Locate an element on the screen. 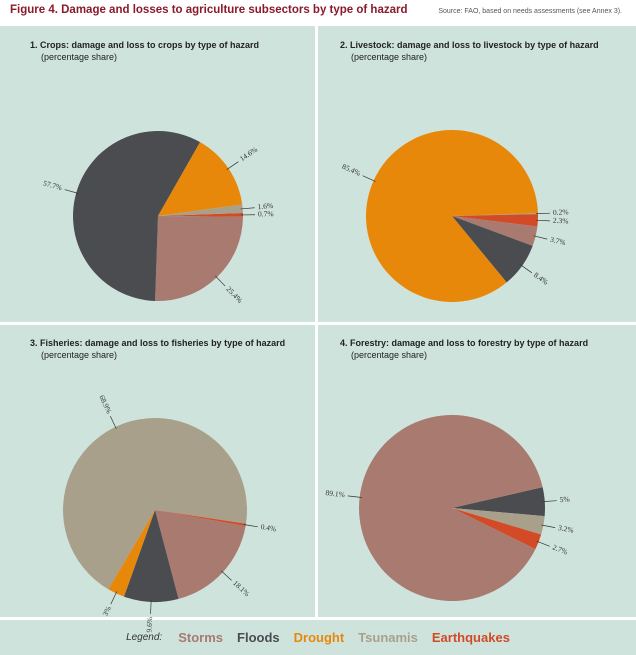 The width and height of the screenshot is (636, 655). panel-divider-vertical is located at coordinates (316, 321).